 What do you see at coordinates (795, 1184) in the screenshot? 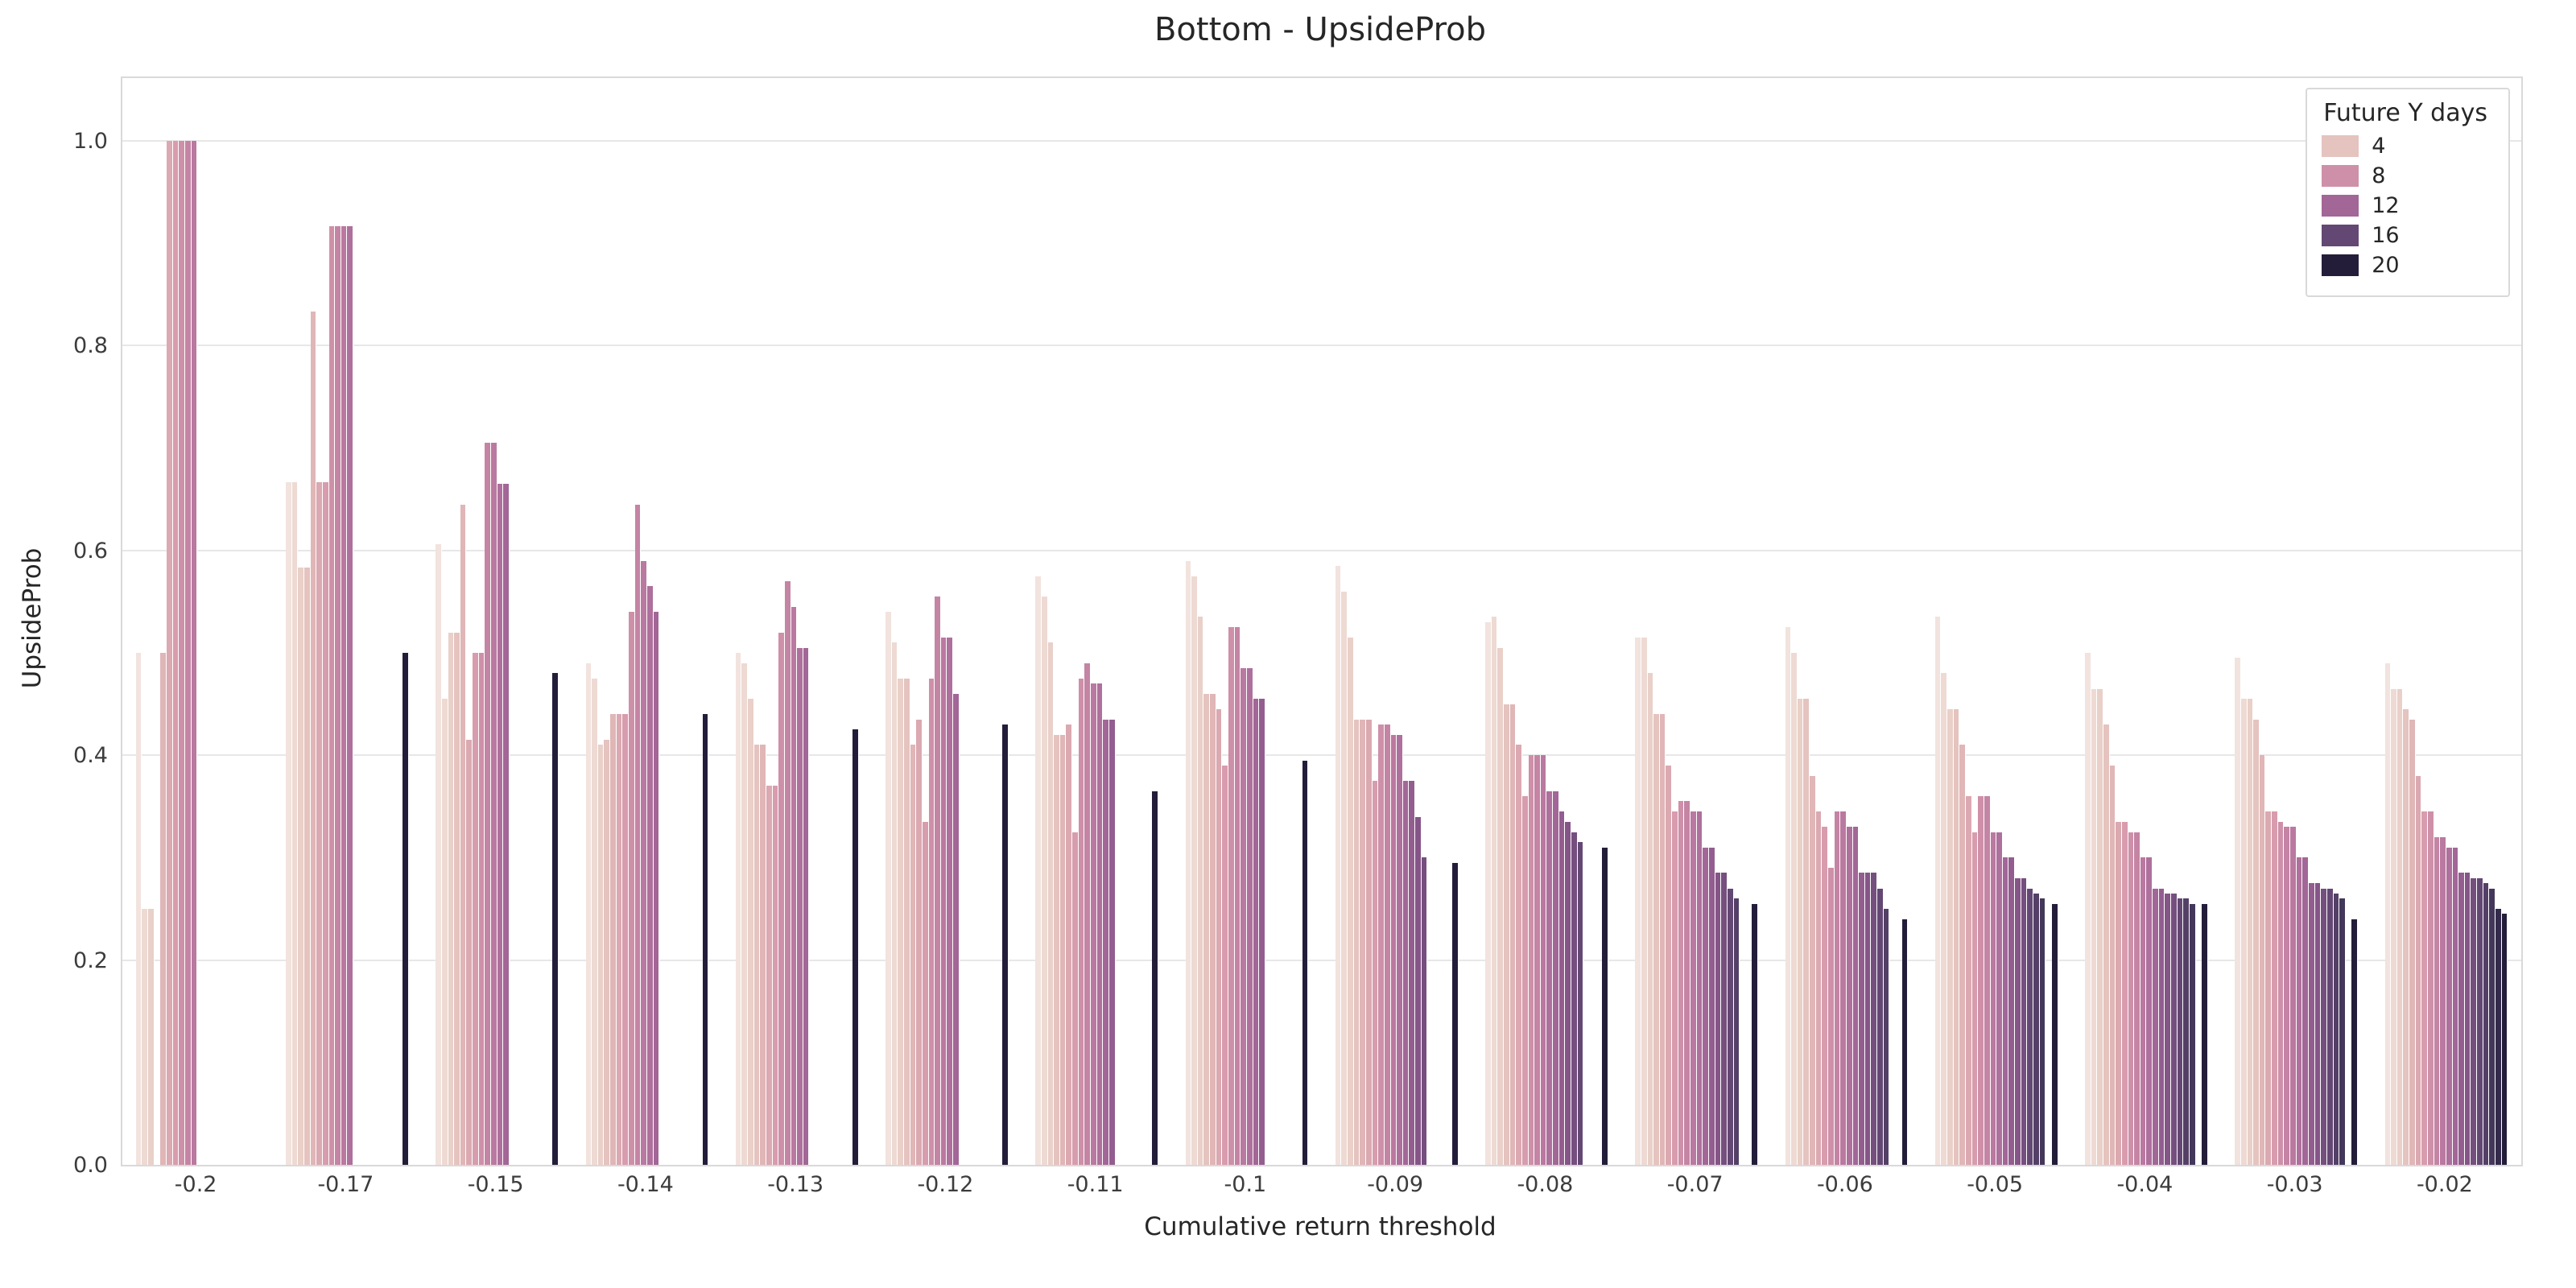
I see `x-tick-label: -0.13` at bounding box center [795, 1184].